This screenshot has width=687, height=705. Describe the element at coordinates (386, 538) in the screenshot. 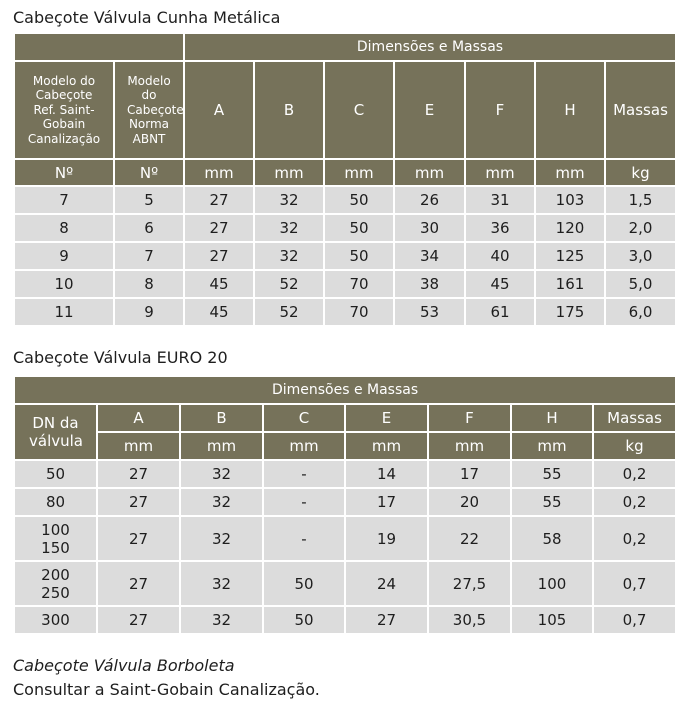

I see `table-cell: 19` at that location.